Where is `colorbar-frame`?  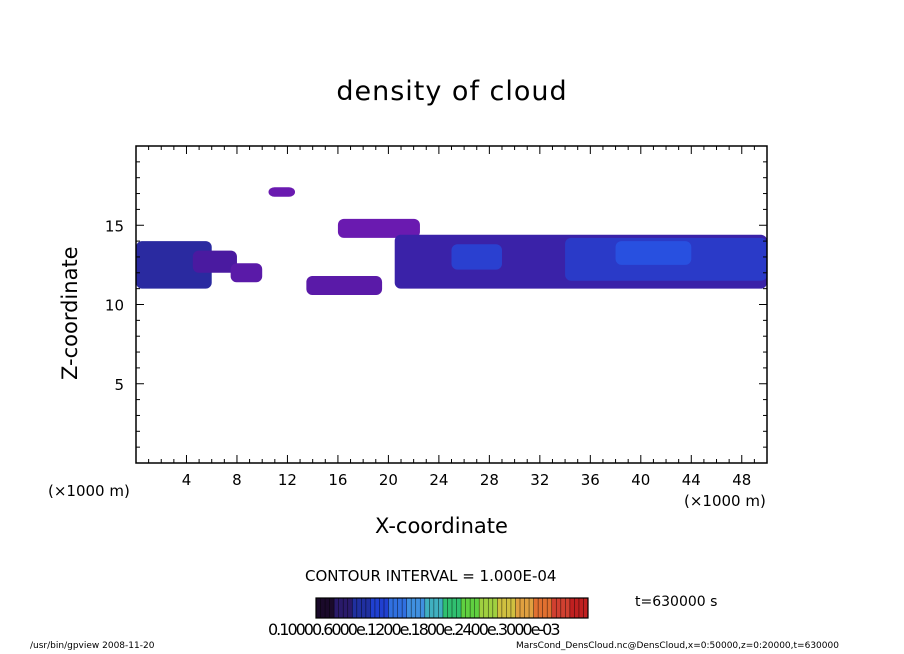
colorbar-frame is located at coordinates (452, 608).